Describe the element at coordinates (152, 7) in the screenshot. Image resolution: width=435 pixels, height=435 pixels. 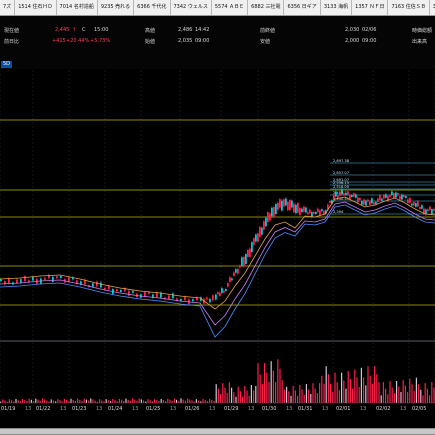
I see `stock-tab-4: 6366 千代化` at that location.